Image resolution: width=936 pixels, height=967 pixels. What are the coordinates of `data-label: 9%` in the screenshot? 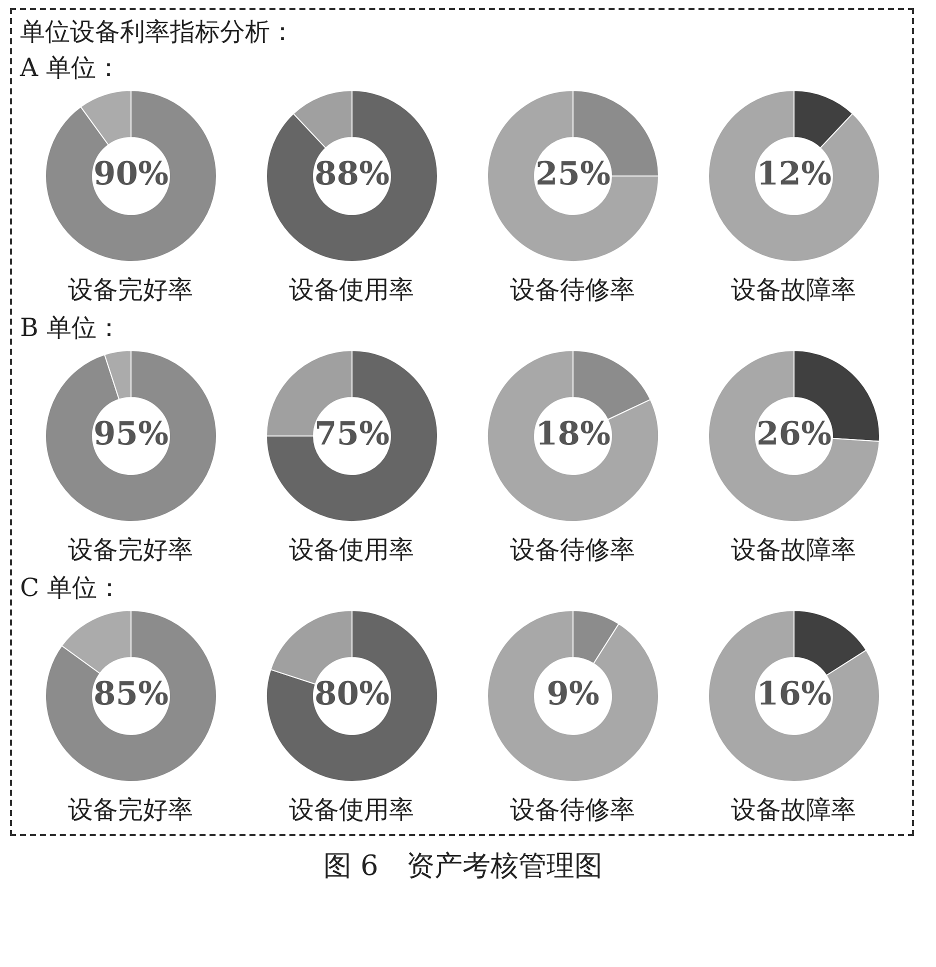 It's located at (572, 693).